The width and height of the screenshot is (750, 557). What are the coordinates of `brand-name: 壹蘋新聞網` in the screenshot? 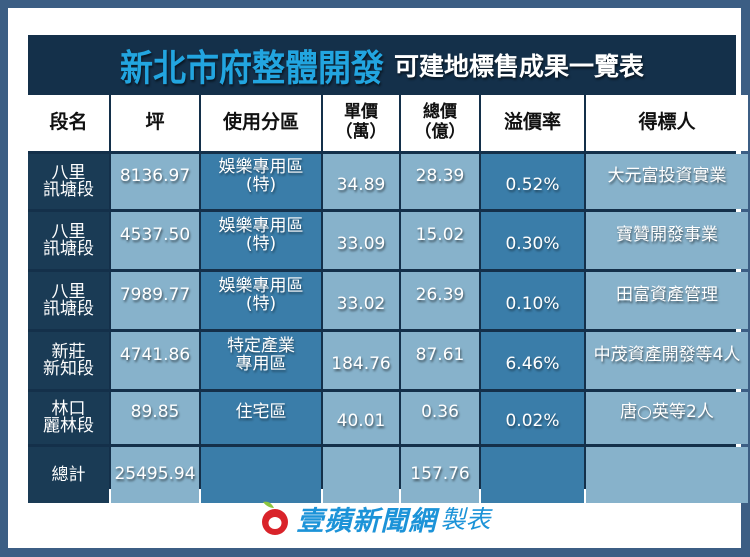 It's located at (366, 521).